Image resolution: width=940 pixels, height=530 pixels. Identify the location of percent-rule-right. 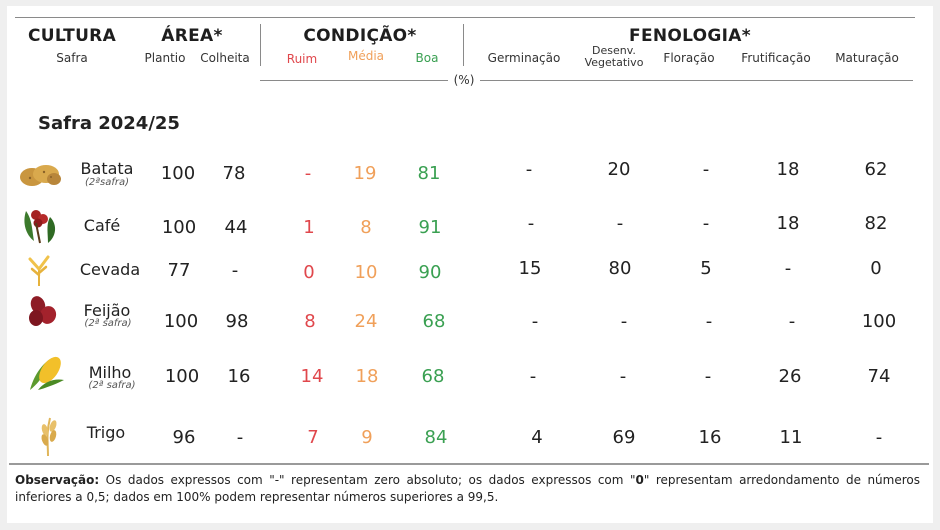
(696, 80).